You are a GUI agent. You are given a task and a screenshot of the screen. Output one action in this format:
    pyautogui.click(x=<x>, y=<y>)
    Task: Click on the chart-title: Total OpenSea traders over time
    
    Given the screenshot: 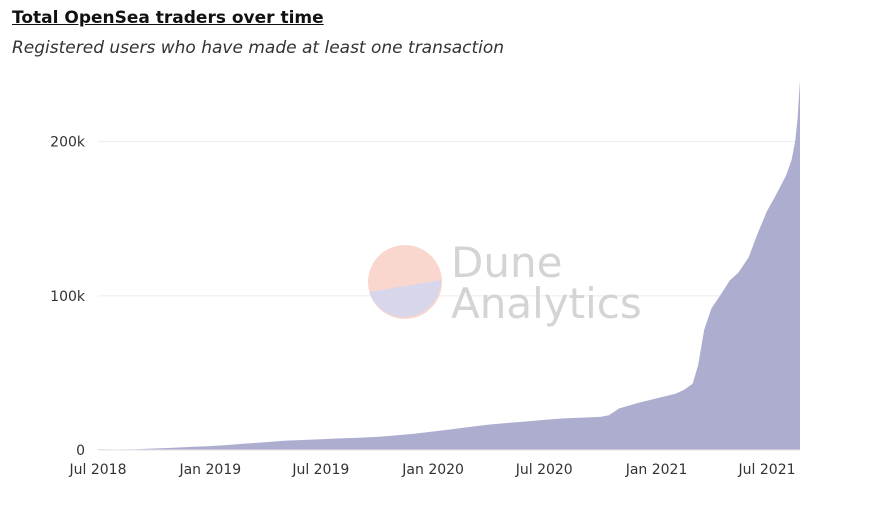 What is the action you would take?
    pyautogui.click(x=168, y=18)
    